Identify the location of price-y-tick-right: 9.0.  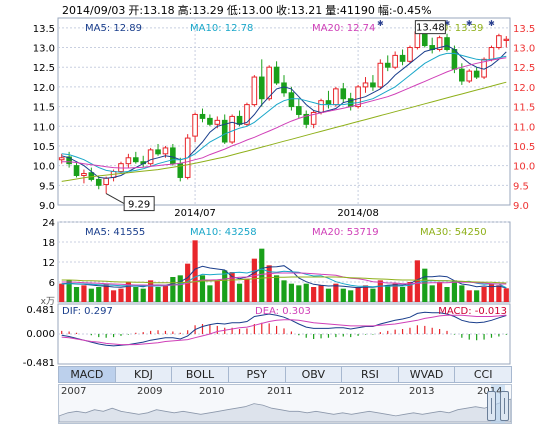
(521, 206).